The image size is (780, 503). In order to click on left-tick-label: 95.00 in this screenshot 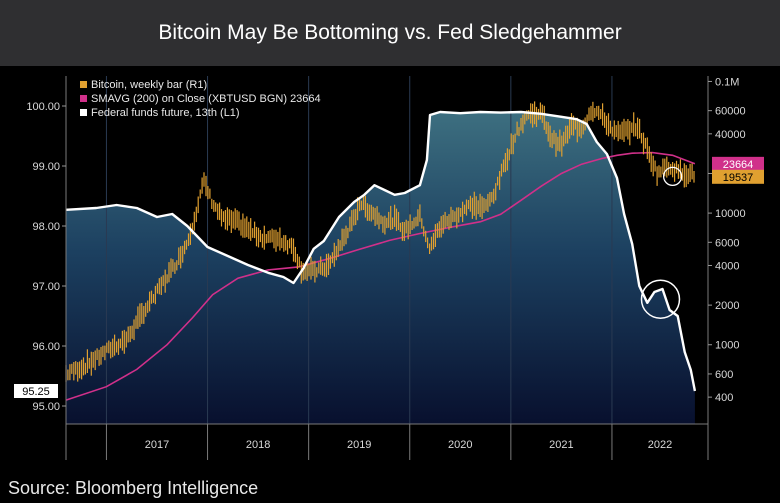, I will do `click(46, 407)`.